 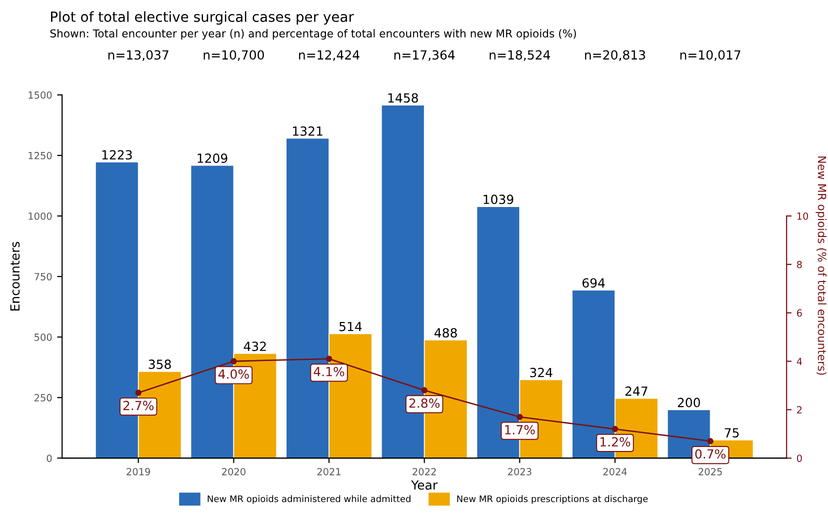 What do you see at coordinates (799, 410) in the screenshot?
I see `y2-tick-label: 2` at bounding box center [799, 410].